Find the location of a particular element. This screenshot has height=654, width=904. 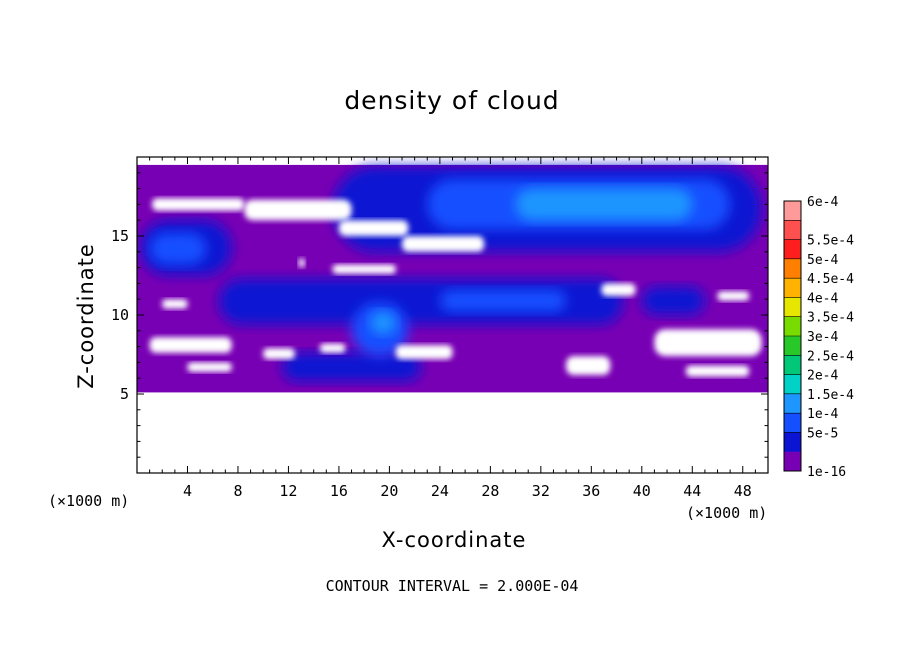

colorbar-label: 2e-4 is located at coordinates (822, 376).